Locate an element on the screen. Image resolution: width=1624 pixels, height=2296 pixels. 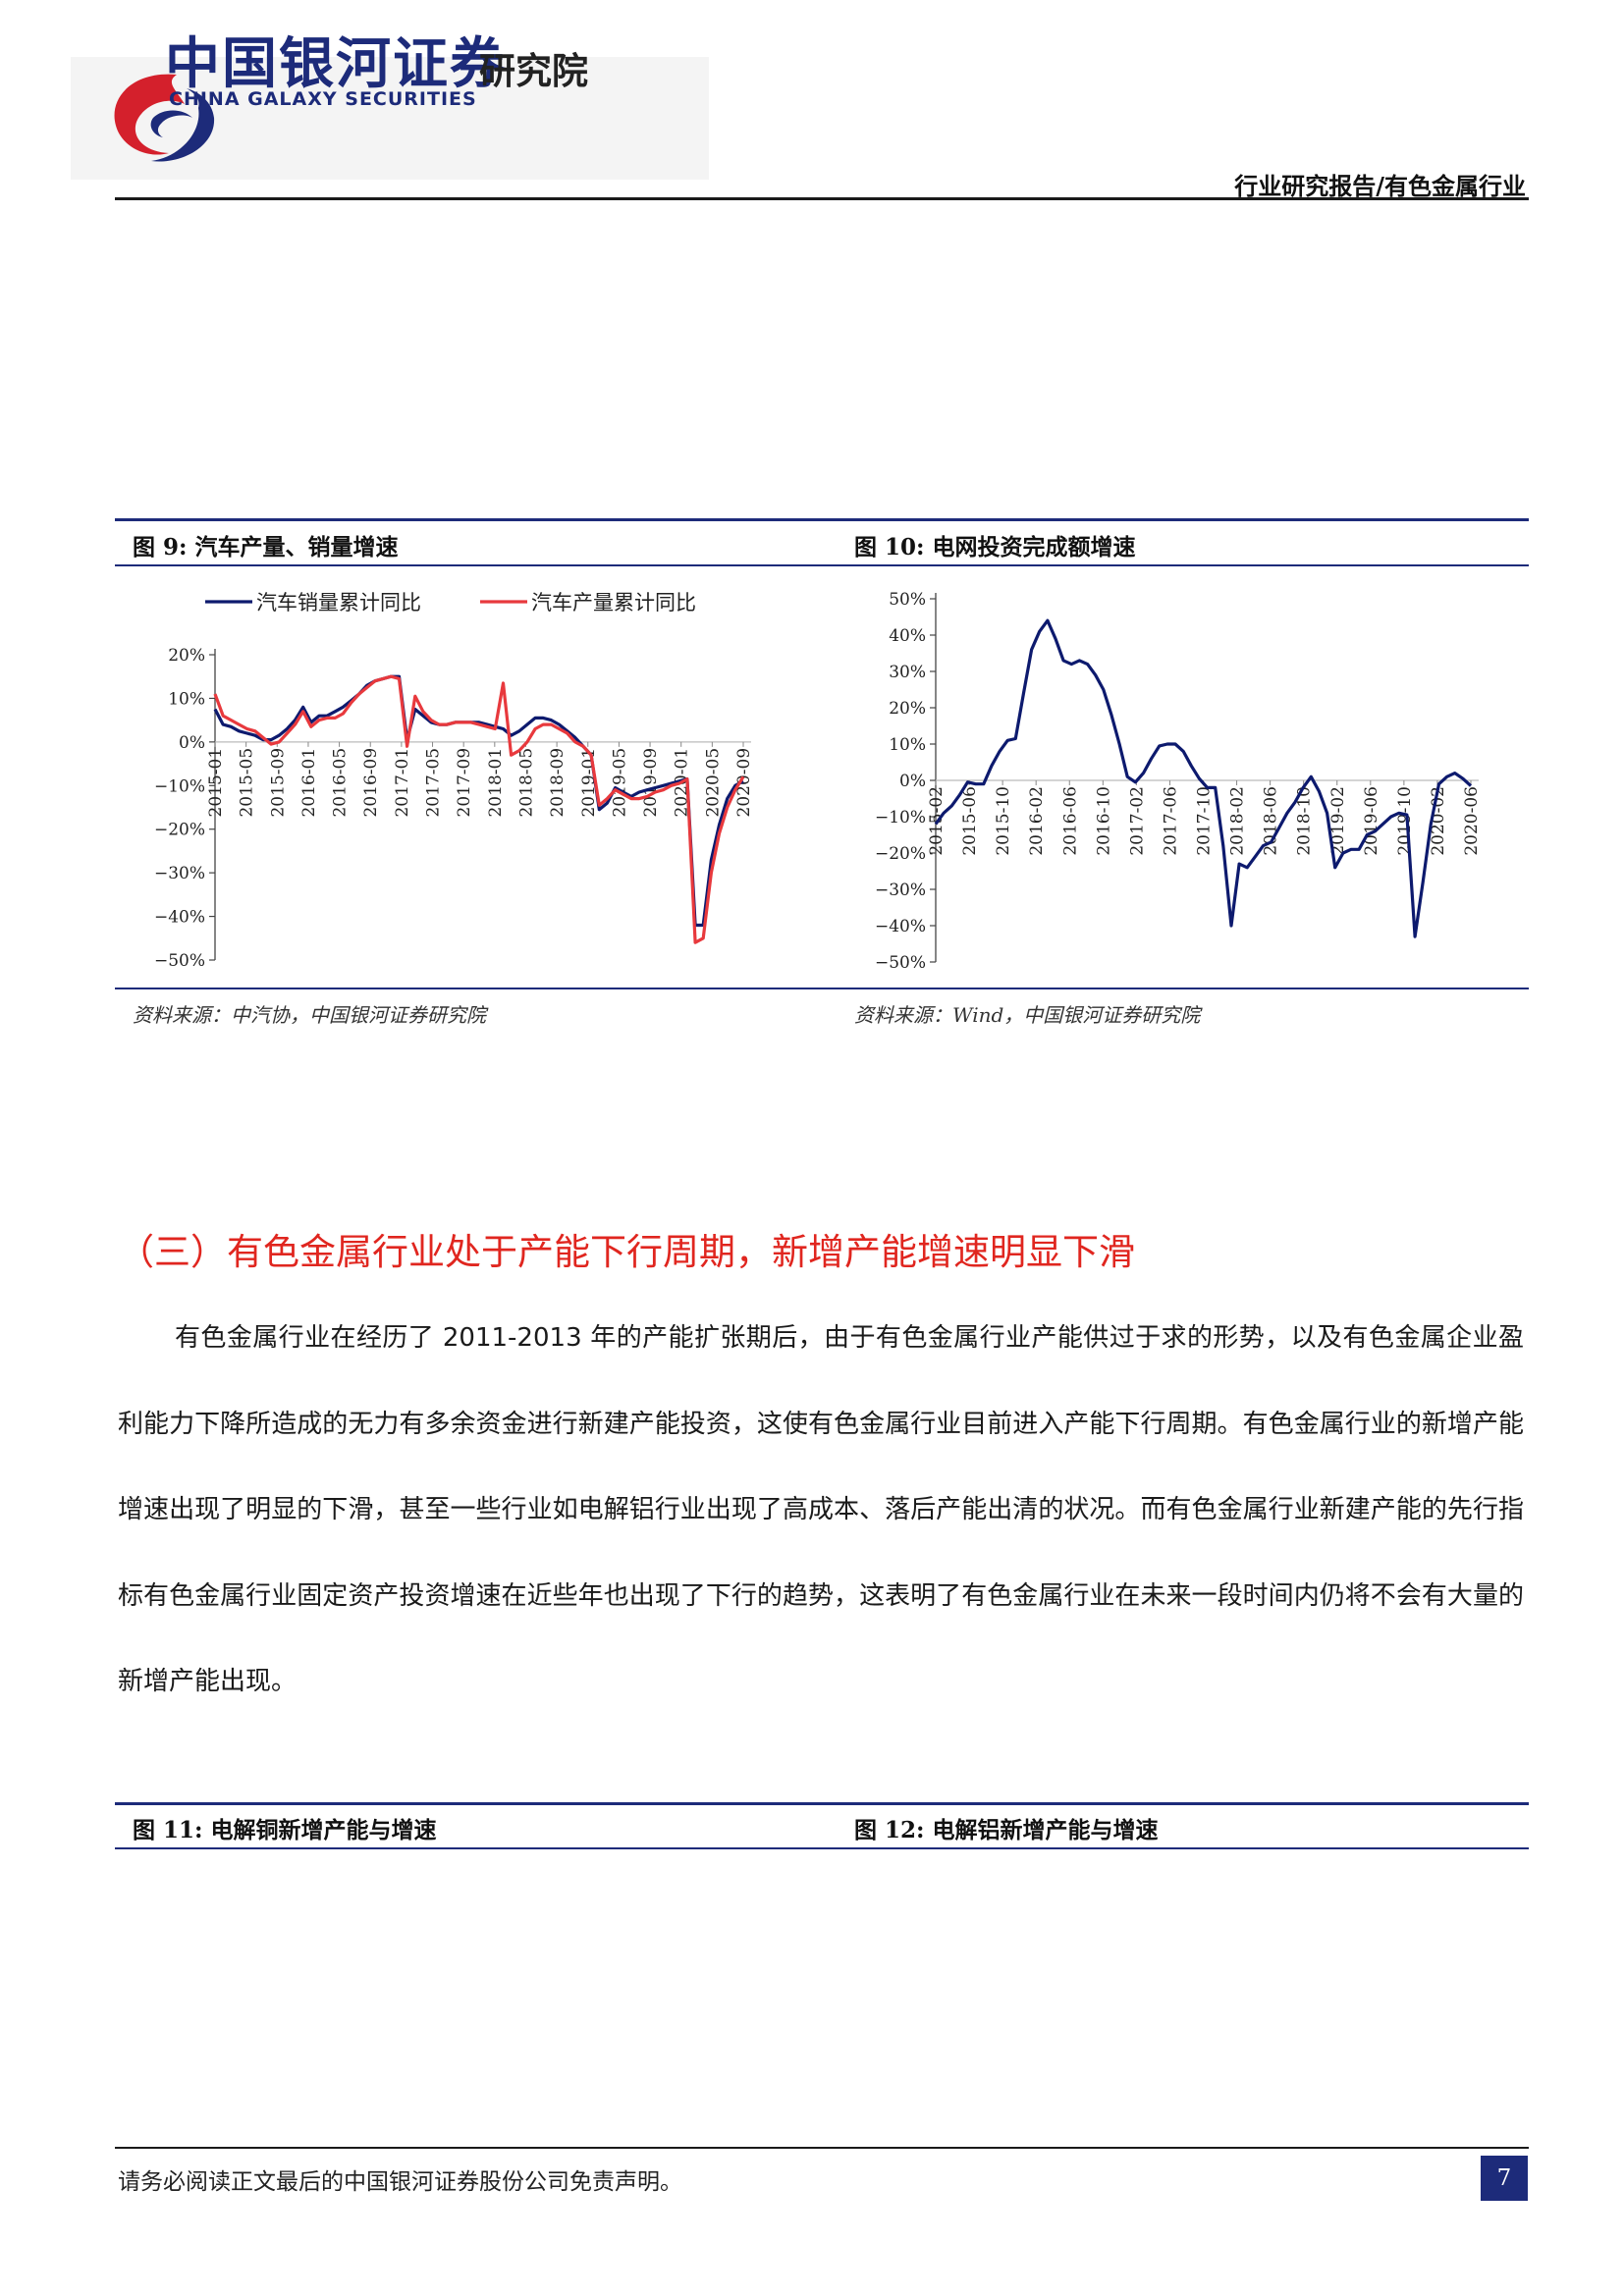
fig10-x-tick-label: 2015-10 is located at coordinates (1003, 821).